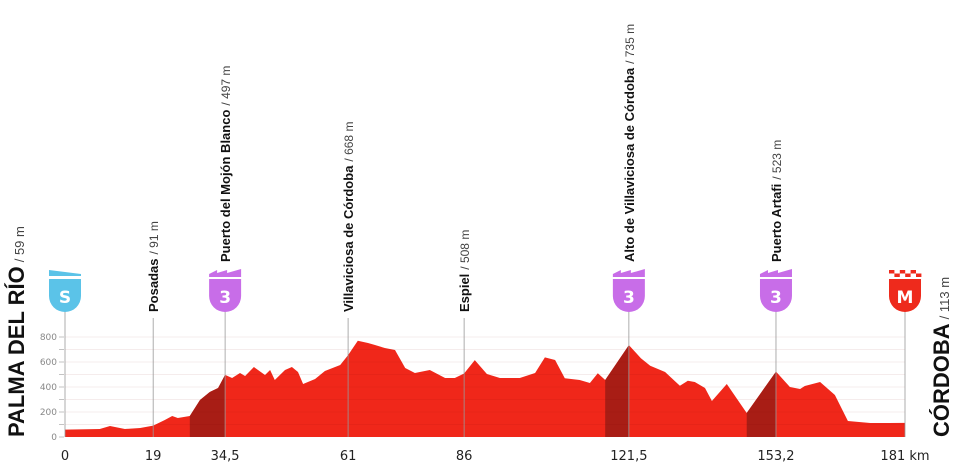 Image resolution: width=960 pixels, height=467 pixels. Describe the element at coordinates (348, 238) in the screenshot. I see `point-name: Villaviciosa de Córdoba` at that location.